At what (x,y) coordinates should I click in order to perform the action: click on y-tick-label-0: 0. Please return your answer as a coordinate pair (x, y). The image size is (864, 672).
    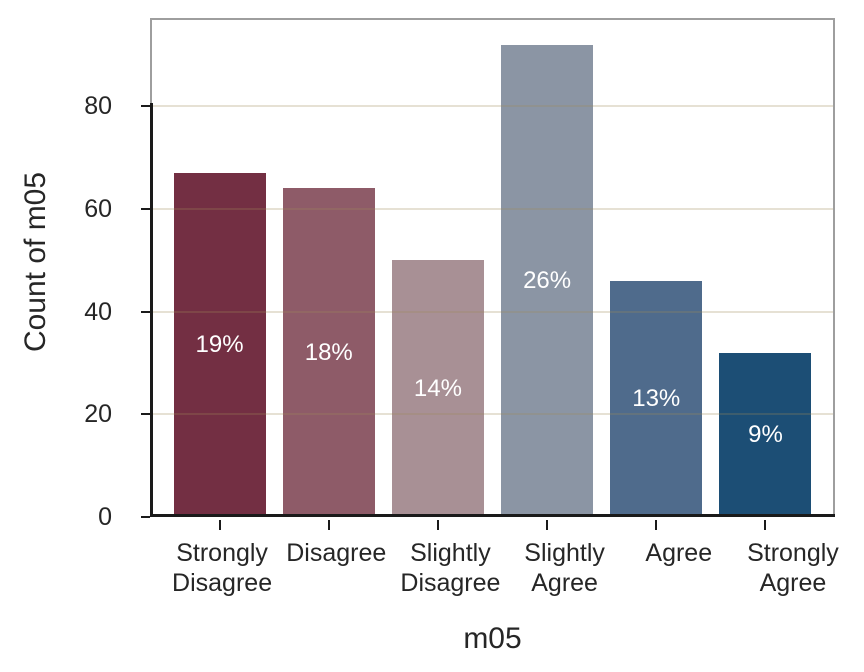
    Looking at the image, I should click on (105, 517).